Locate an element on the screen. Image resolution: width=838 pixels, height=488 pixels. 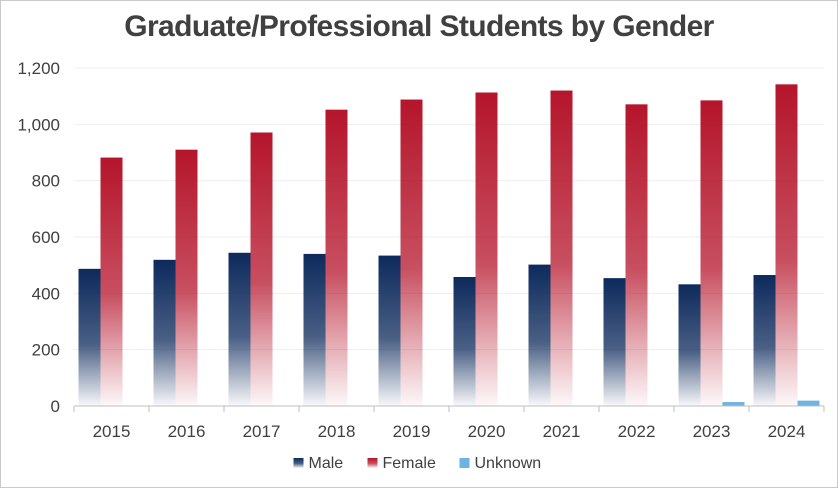
y-tick-label: 600 is located at coordinates (46, 237).